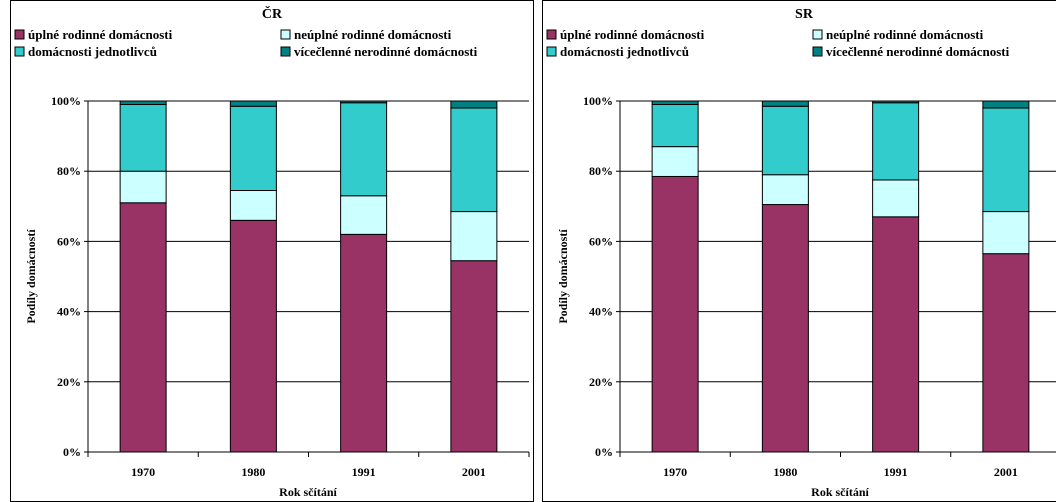  I want to click on cr-ytick-label-4: 80%, so click(69, 171).